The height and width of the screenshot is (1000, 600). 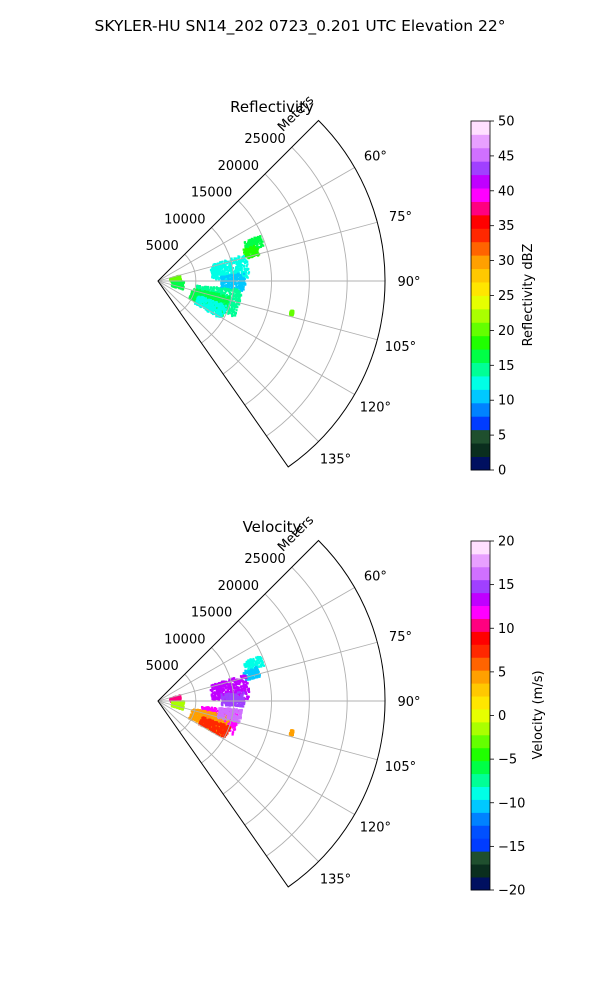 What do you see at coordinates (408, 282) in the screenshot?
I see `azimuth-tick-label: 90°` at bounding box center [408, 282].